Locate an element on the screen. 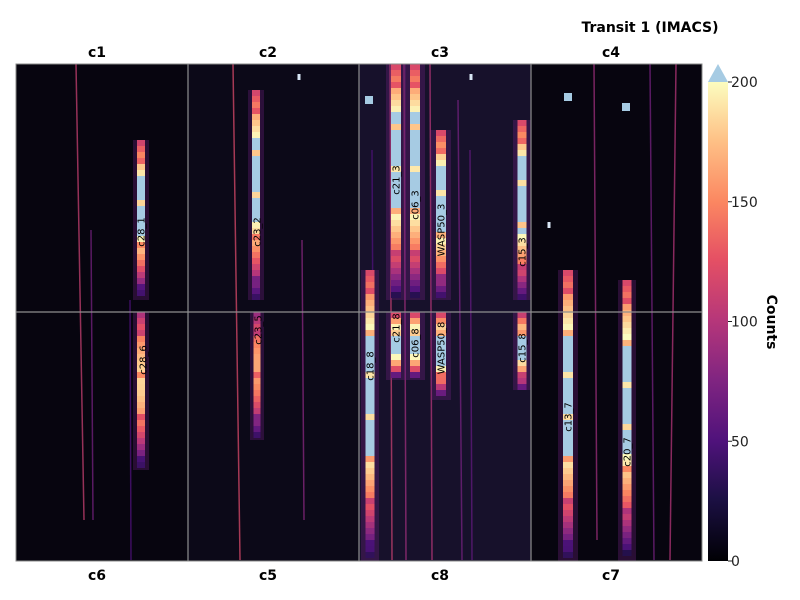  spectrum-label-c28_6: c28_6 is located at coordinates (144, 360).